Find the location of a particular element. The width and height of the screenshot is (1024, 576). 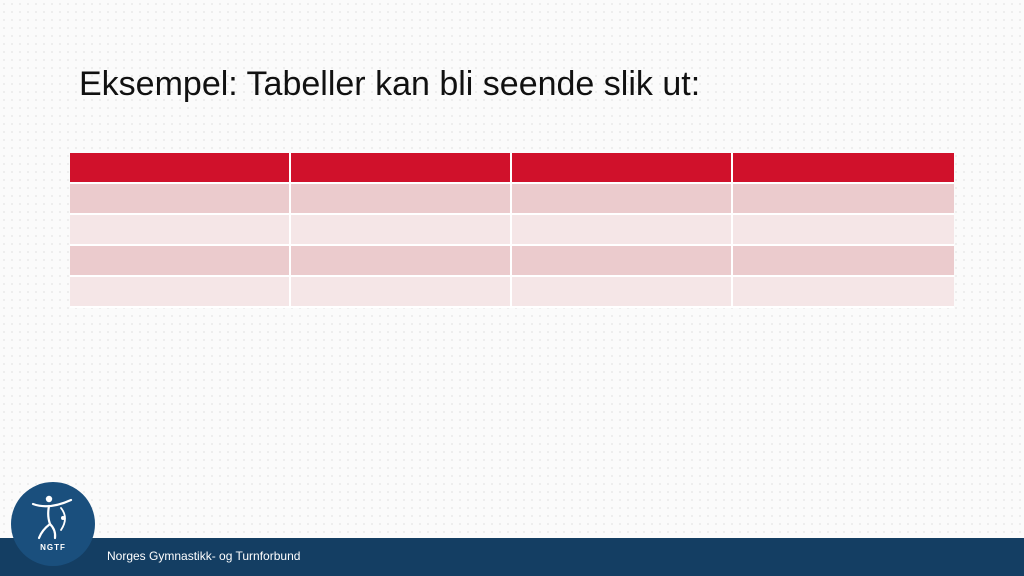

organization-name: Norges Gymnastikk- og Turnforbund is located at coordinates (204, 556).